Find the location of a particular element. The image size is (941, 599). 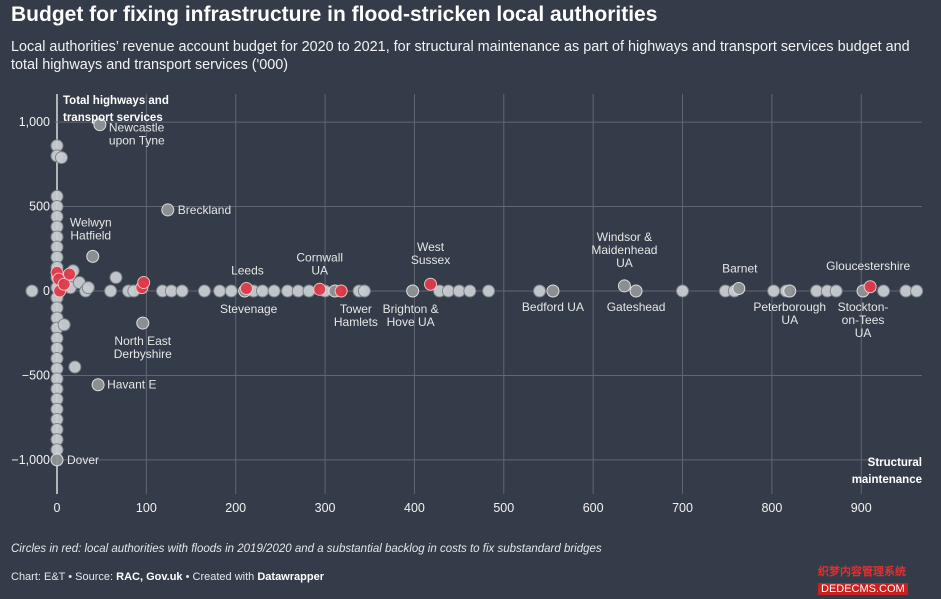

x-tick-label: 300 is located at coordinates (325, 508).